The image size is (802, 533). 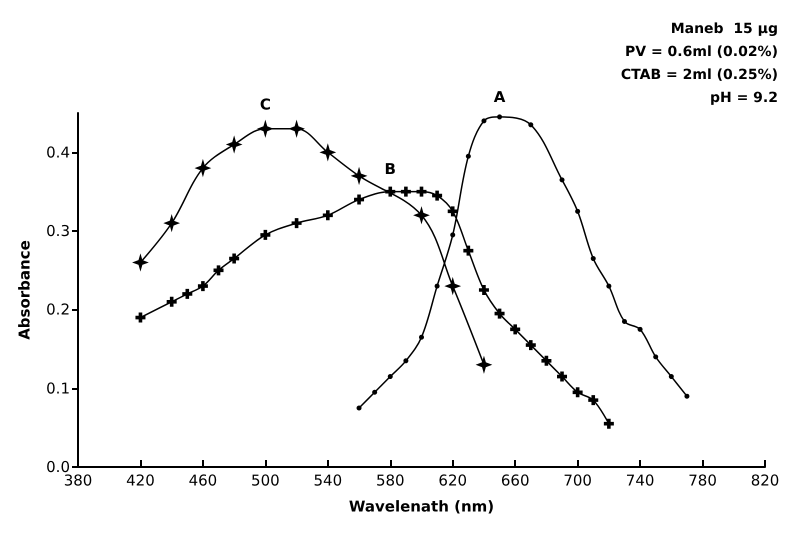 What do you see at coordinates (640, 481) in the screenshot?
I see `x-tick-label: 740` at bounding box center [640, 481].